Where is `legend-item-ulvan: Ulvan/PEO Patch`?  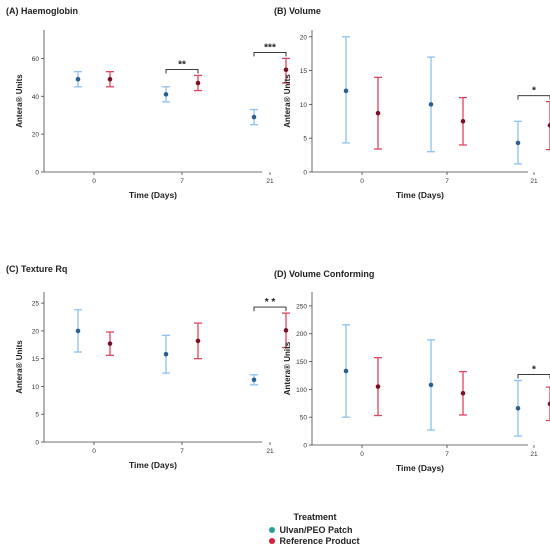
legend-item-ulvan: Ulvan/PEO Patch is located at coordinates (275, 529).